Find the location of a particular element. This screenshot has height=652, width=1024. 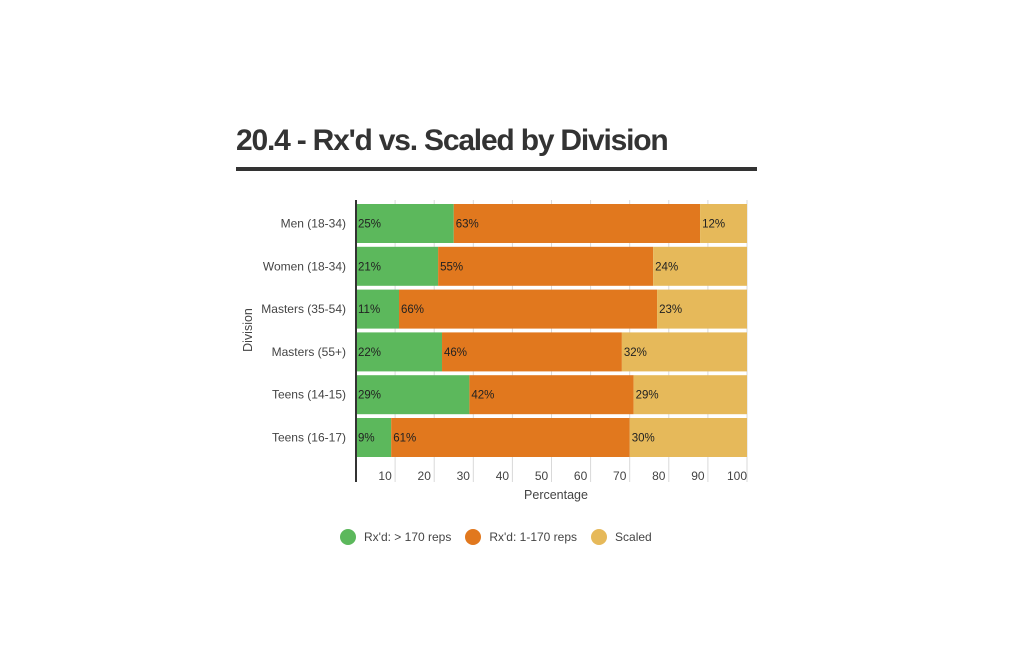

x-tick-label: 80 is located at coordinates (659, 476).